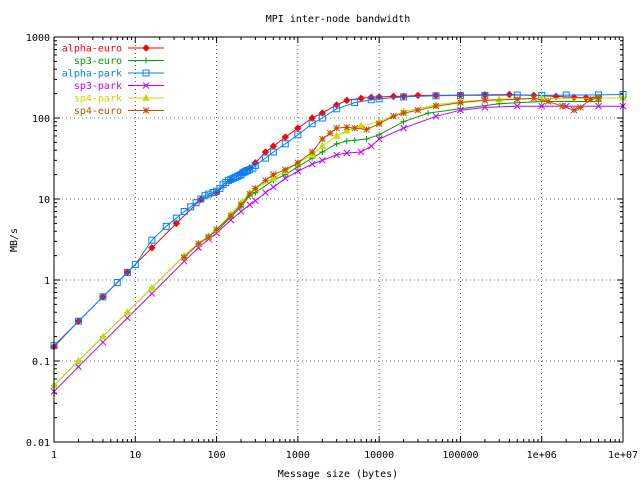 The width and height of the screenshot is (640, 480). I want to click on x-tick-label: 1000, so click(298, 455).